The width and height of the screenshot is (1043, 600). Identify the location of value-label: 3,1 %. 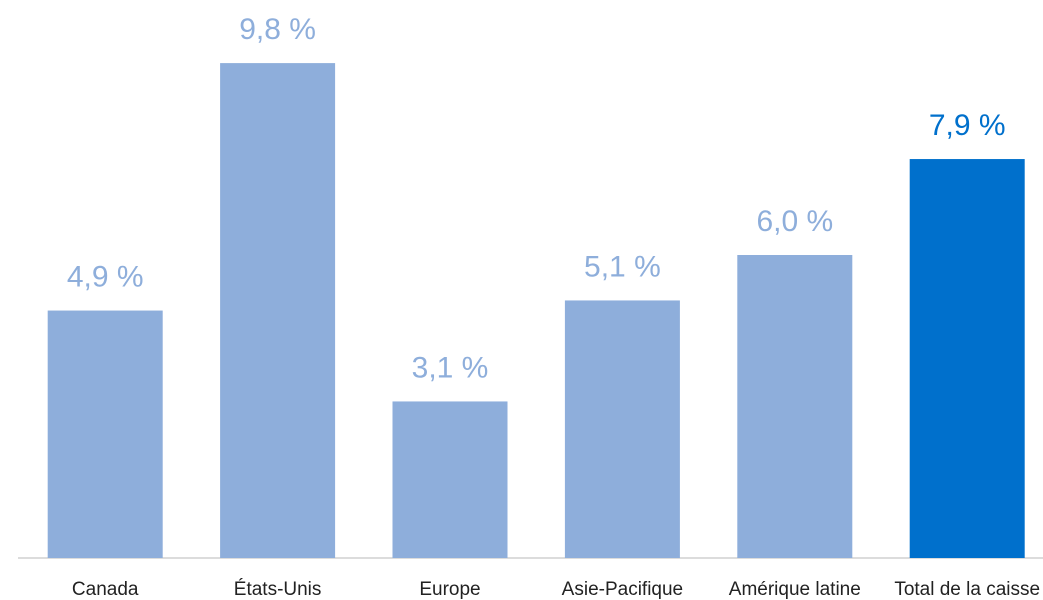
(450, 367).